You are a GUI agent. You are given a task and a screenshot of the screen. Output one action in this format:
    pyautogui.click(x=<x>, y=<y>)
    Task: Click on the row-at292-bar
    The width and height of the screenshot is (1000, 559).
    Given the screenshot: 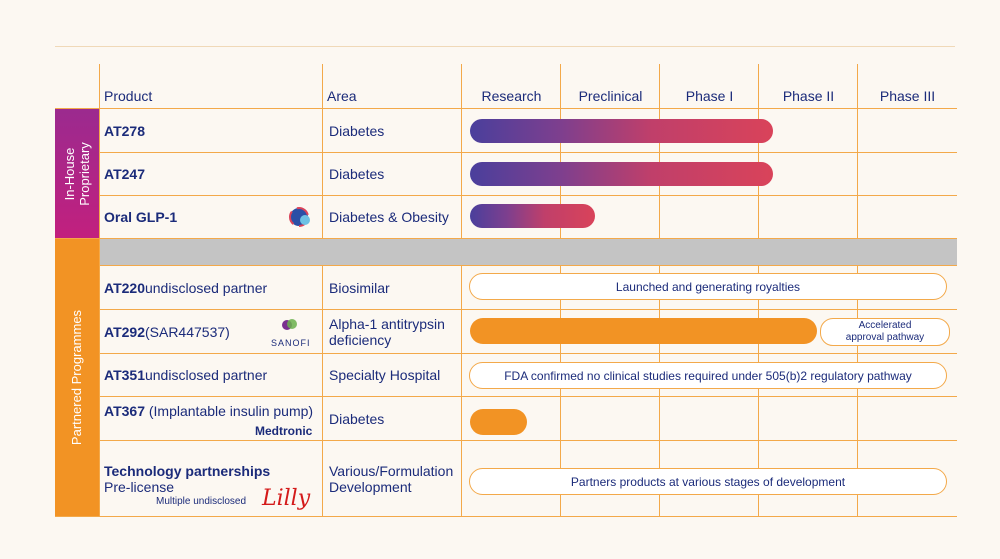 What is the action you would take?
    pyautogui.click(x=643, y=331)
    